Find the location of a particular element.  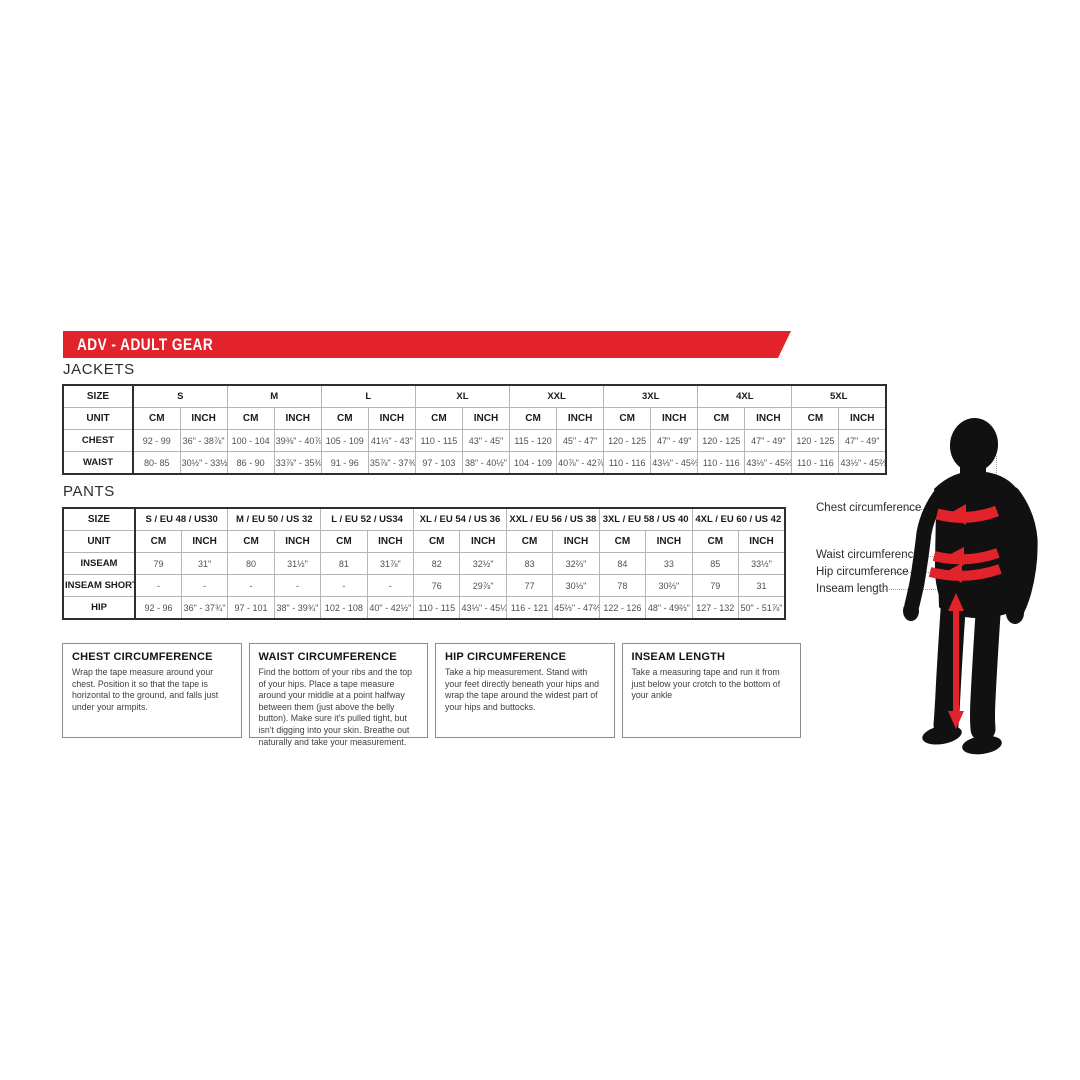

guide-title: INSEAM LENGTH is located at coordinates (678, 657).